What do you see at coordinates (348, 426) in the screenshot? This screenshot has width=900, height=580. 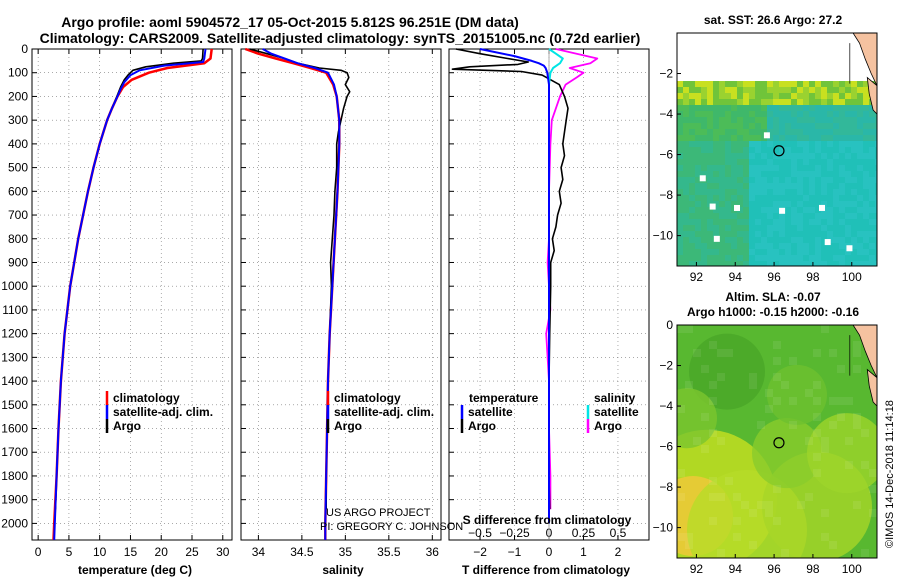 I see `legend-argo: Argo` at bounding box center [348, 426].